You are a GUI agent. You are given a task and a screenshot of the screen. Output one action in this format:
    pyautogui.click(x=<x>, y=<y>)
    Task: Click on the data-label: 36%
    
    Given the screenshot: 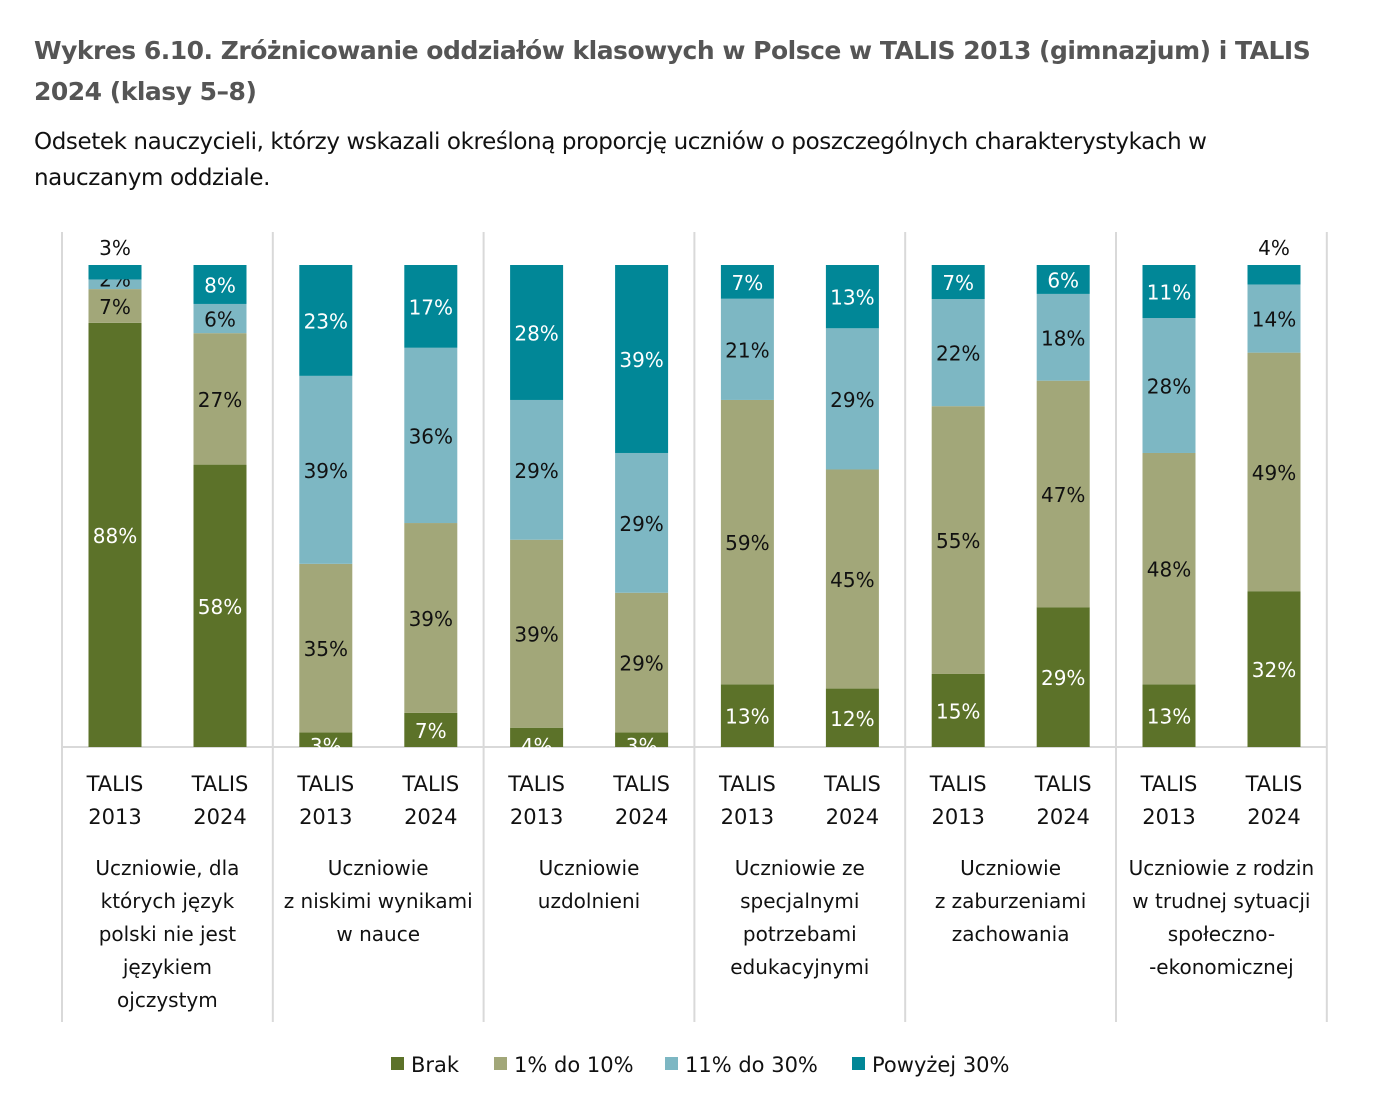 What is the action you would take?
    pyautogui.click(x=431, y=436)
    